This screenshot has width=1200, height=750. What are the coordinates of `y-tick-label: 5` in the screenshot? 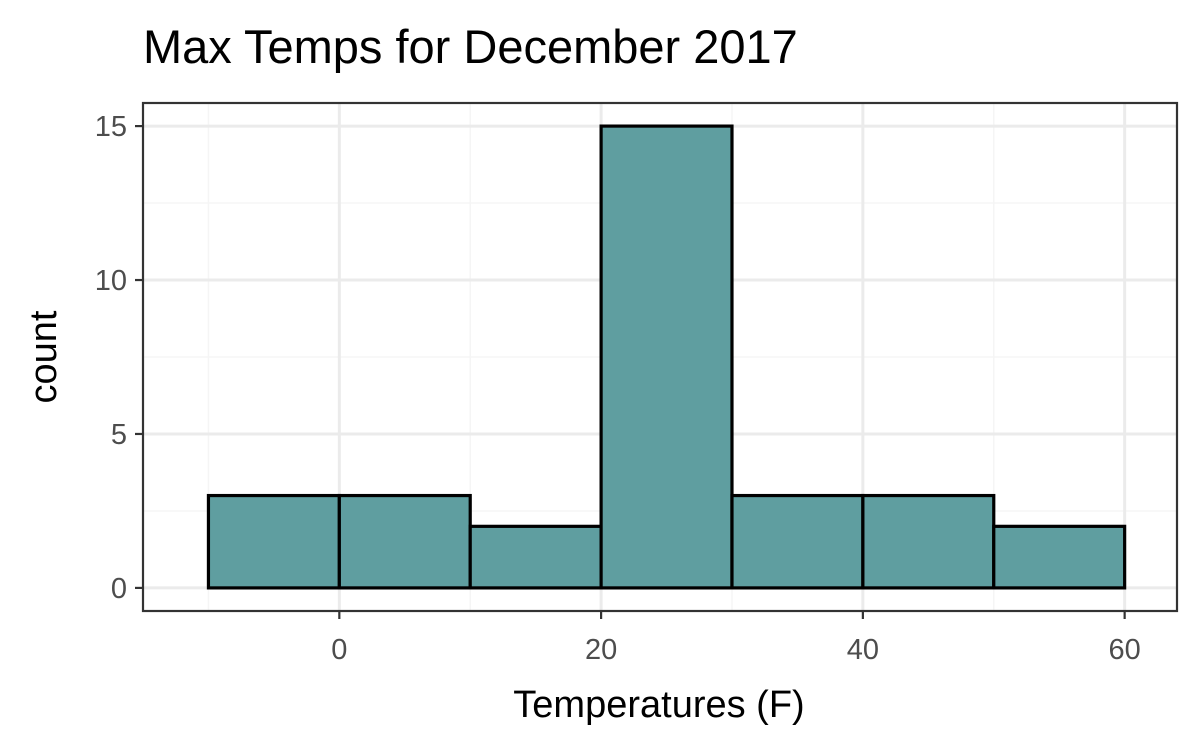 It's located at (119, 435).